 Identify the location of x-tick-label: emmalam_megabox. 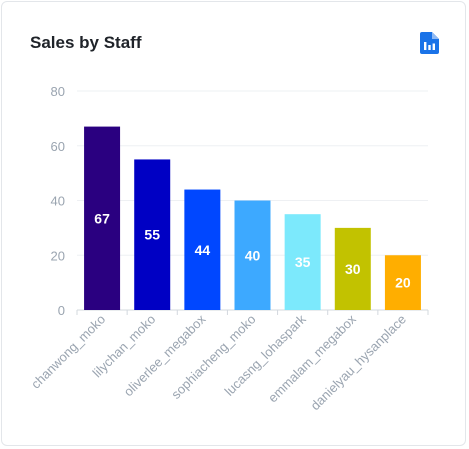
(312, 358).